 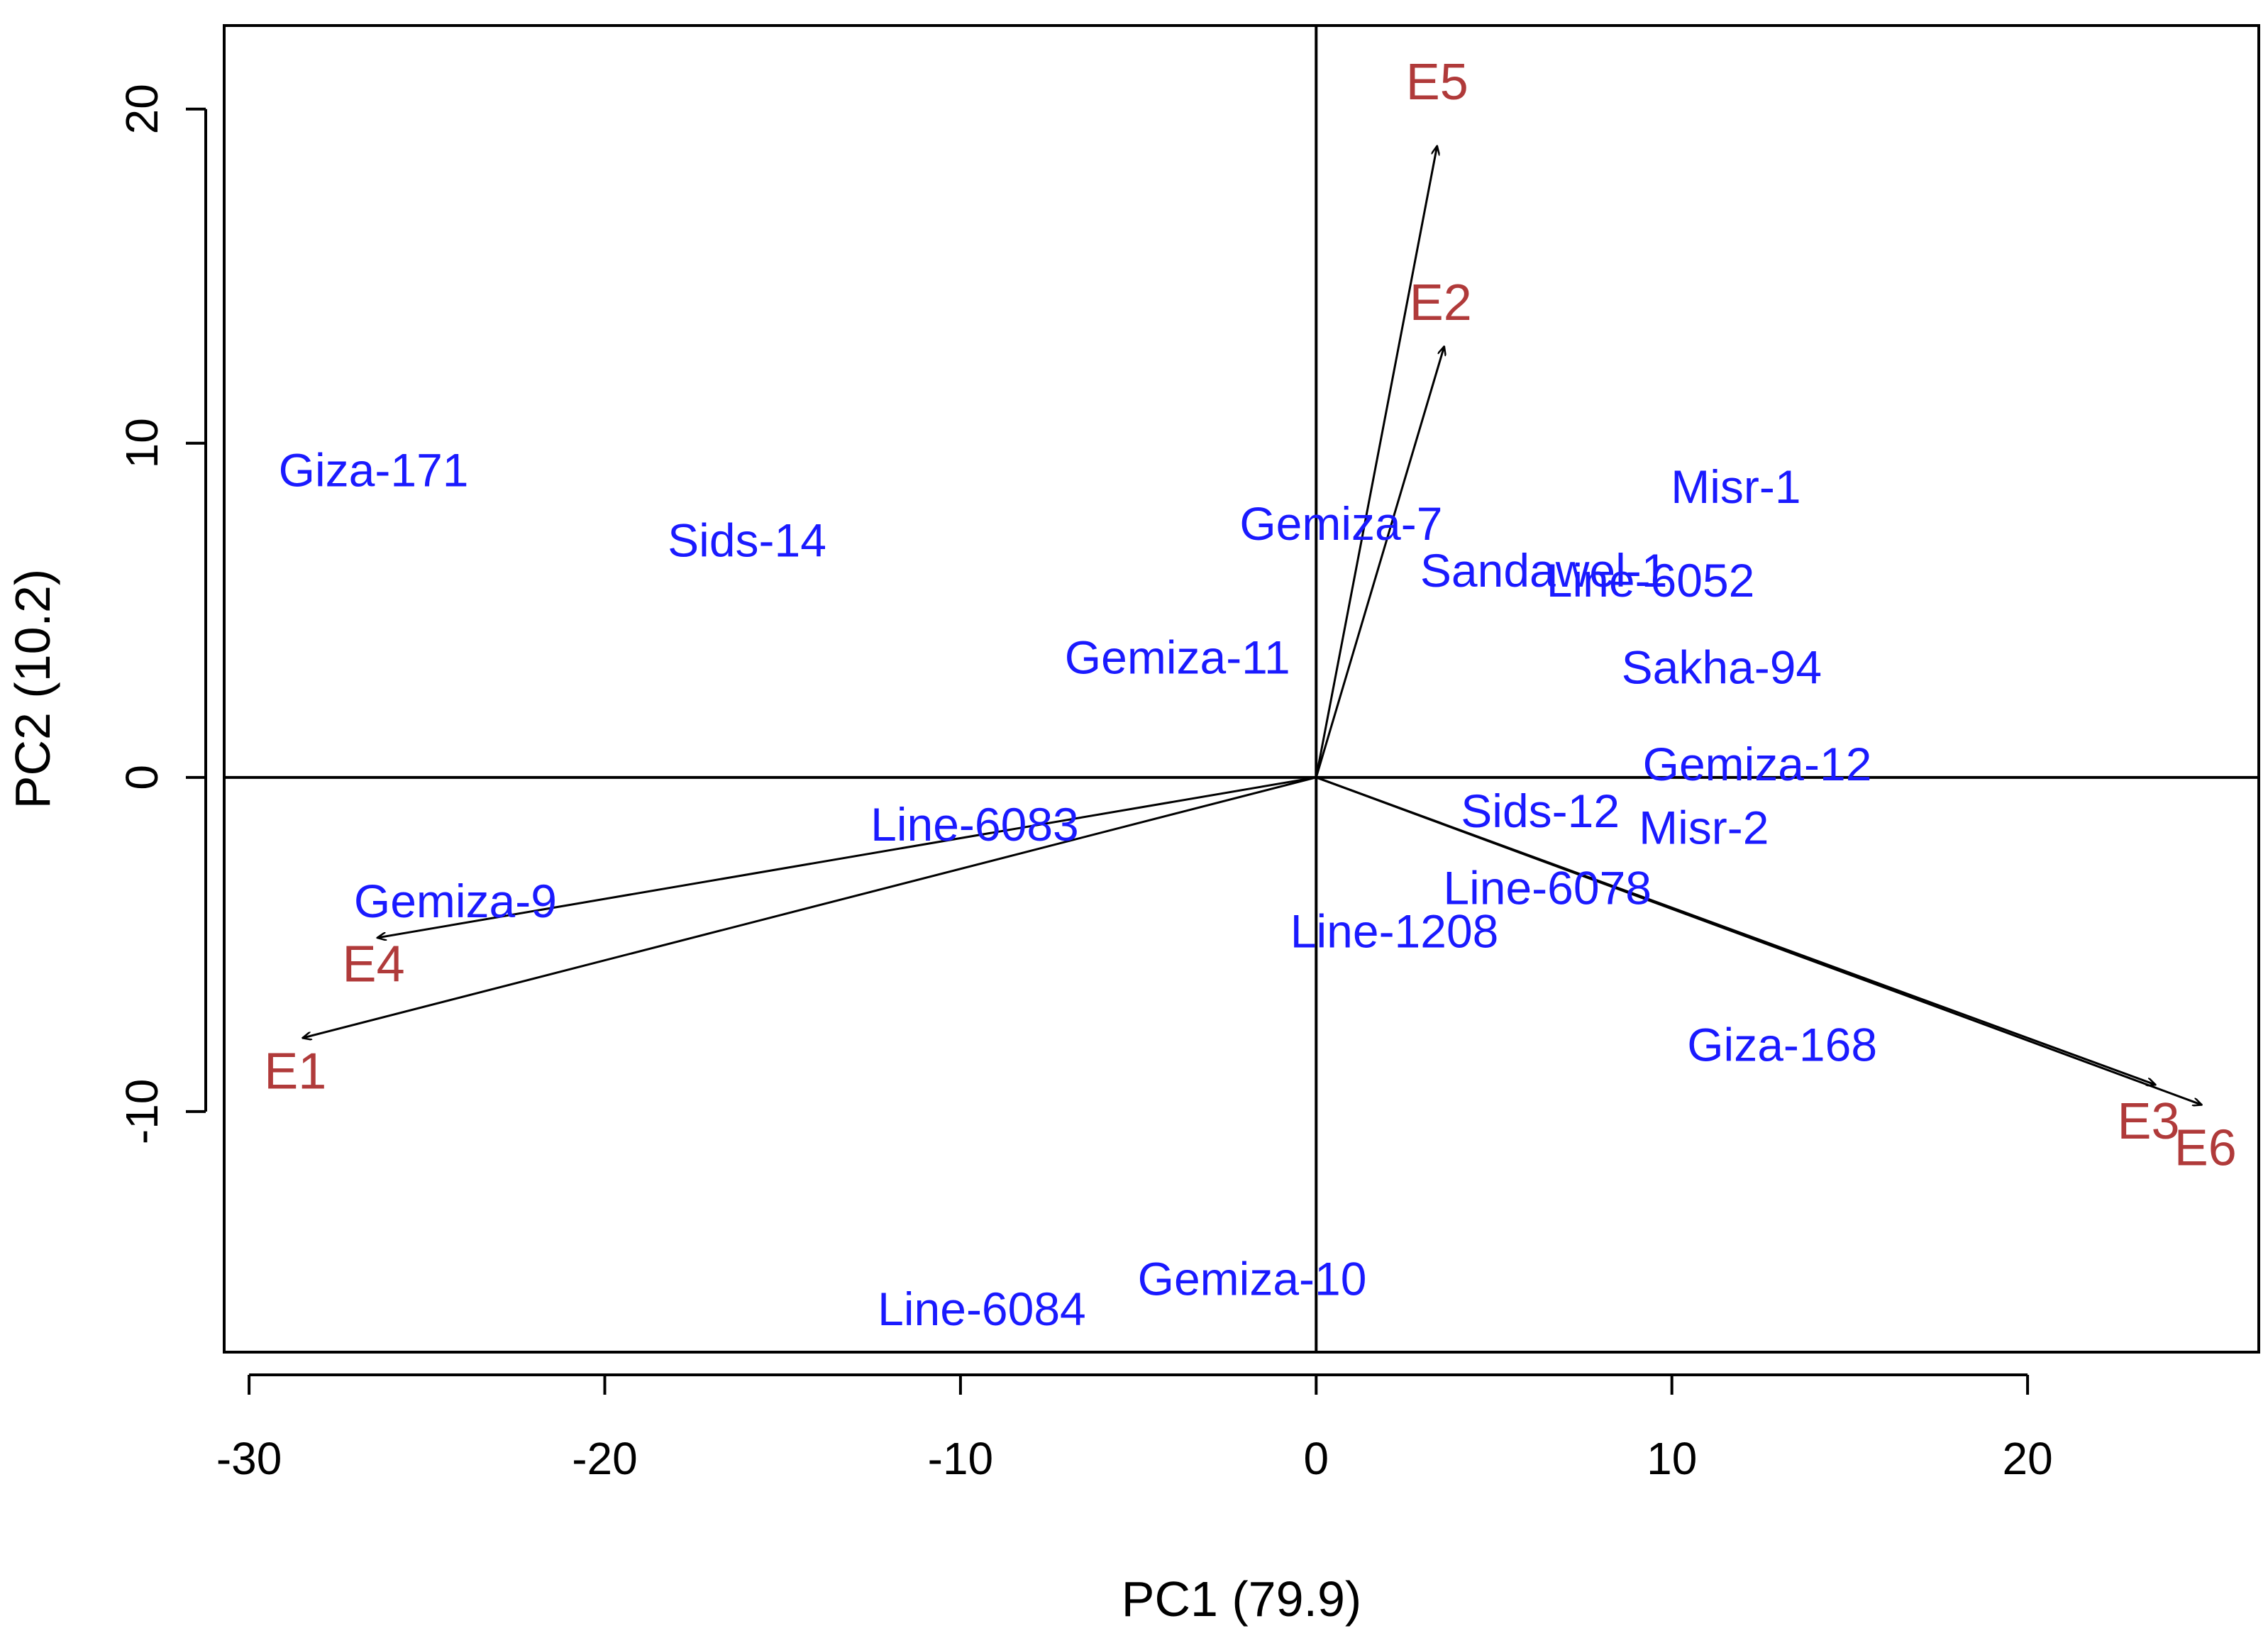 What do you see at coordinates (1672, 1458) in the screenshot?
I see `x-tick-label: 10` at bounding box center [1672, 1458].